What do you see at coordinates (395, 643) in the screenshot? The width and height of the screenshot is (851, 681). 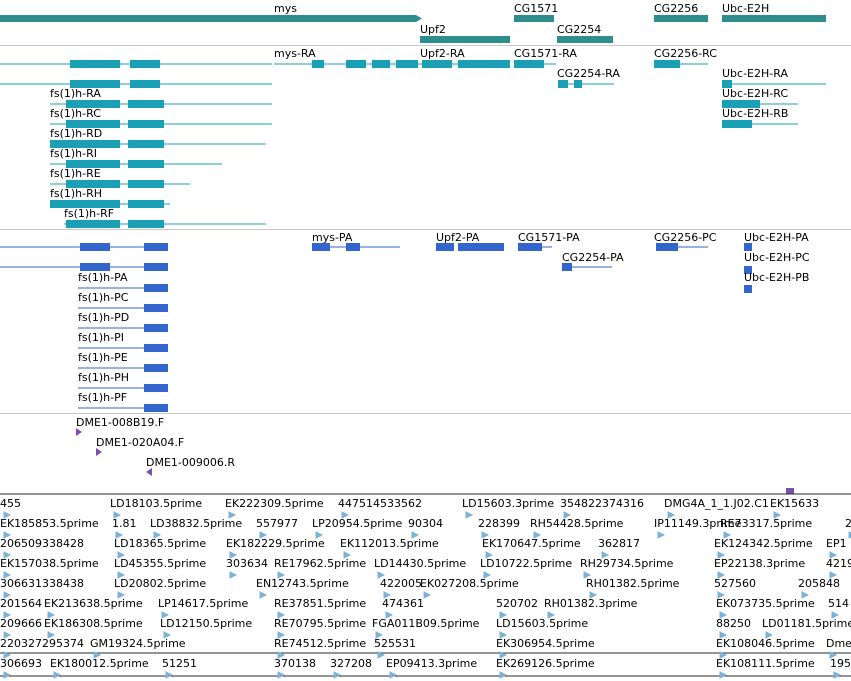 I see `est-label: 525531` at bounding box center [395, 643].